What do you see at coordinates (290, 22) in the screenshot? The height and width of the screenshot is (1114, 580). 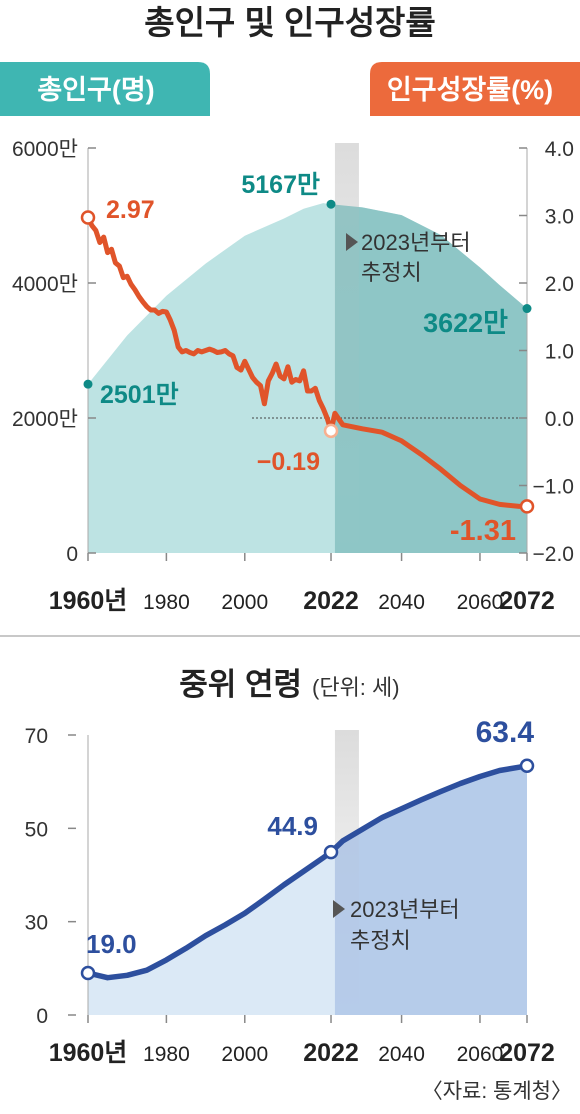 I see `chart-title: 총인구 및 인구성장률` at bounding box center [290, 22].